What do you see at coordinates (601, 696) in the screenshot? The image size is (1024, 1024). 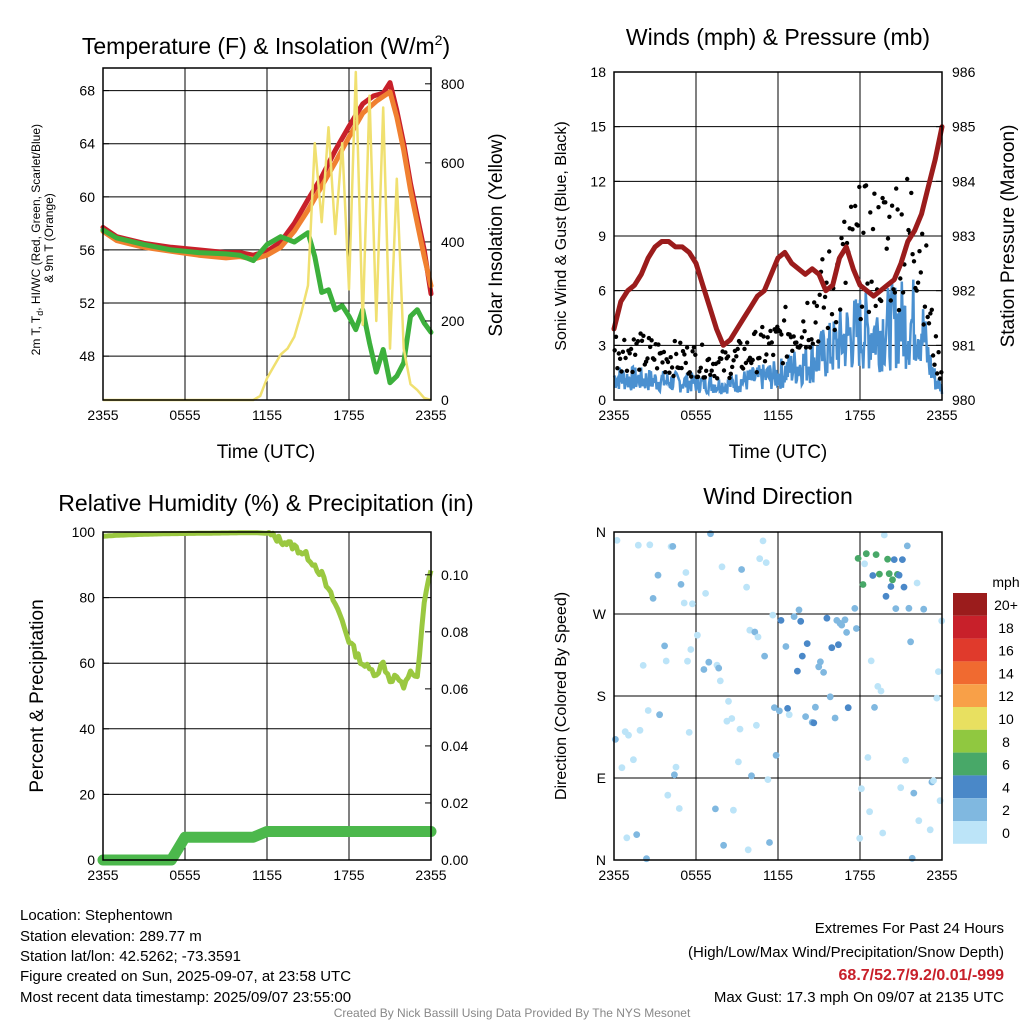 I see `y-tick-label: S` at bounding box center [601, 696].